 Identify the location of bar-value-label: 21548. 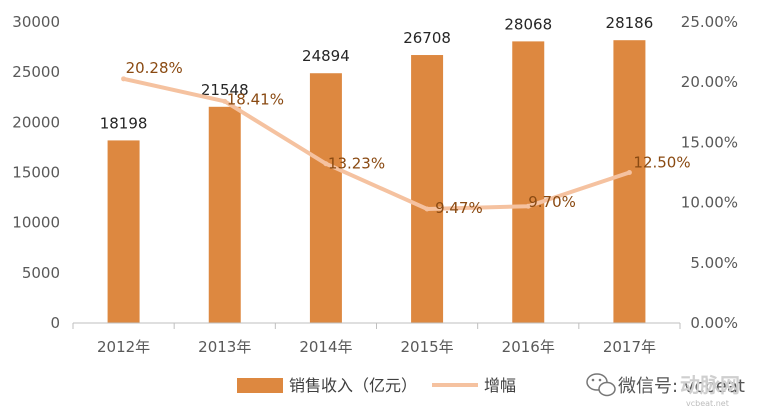
(225, 90).